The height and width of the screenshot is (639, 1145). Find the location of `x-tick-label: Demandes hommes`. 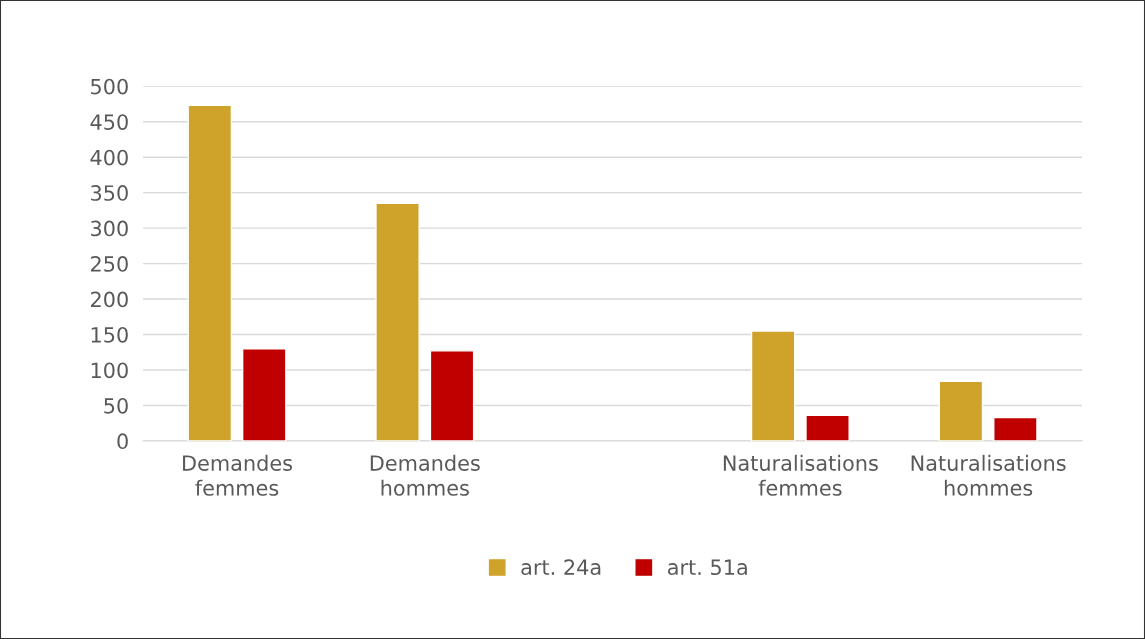

x-tick-label: Demandes hommes is located at coordinates (425, 475).